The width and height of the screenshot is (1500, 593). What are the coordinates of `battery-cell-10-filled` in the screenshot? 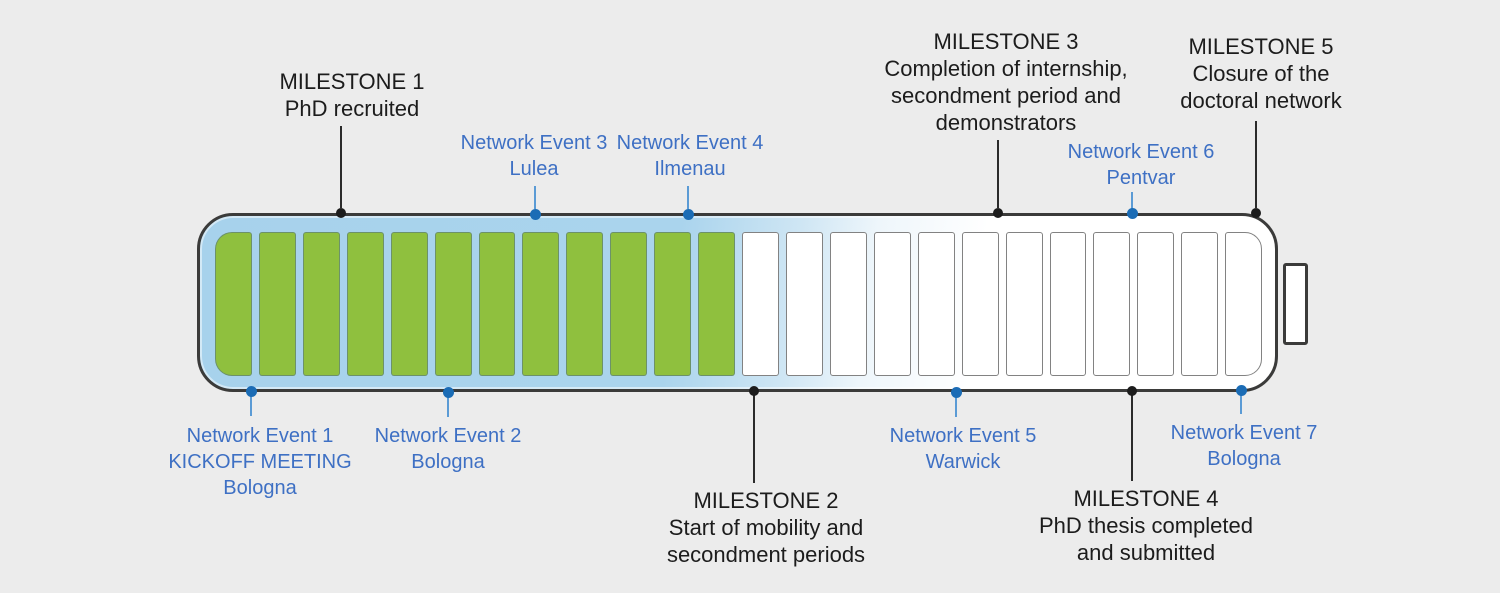 It's located at (629, 304).